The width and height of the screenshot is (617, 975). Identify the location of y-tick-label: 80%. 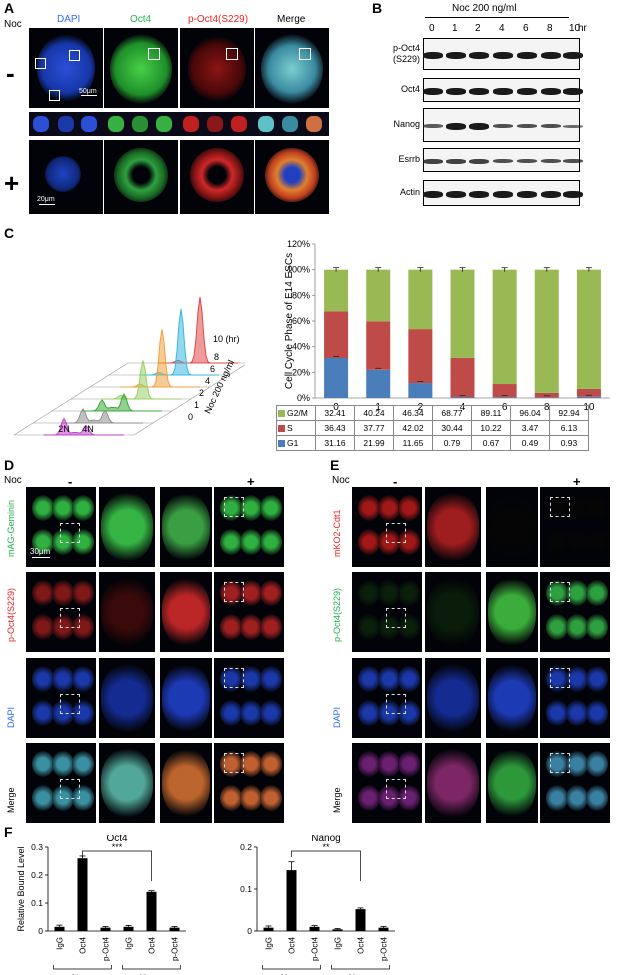
(301, 295).